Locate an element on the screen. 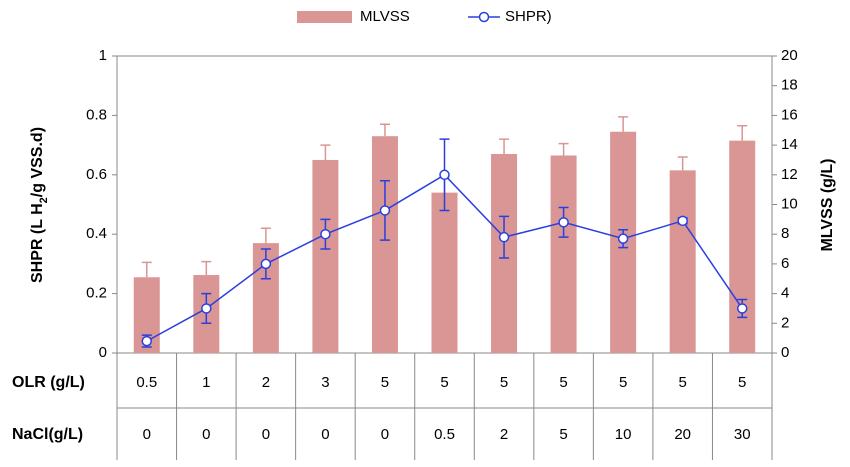 This screenshot has width=850, height=467. y-tick-label: 0.8 is located at coordinates (96, 114).